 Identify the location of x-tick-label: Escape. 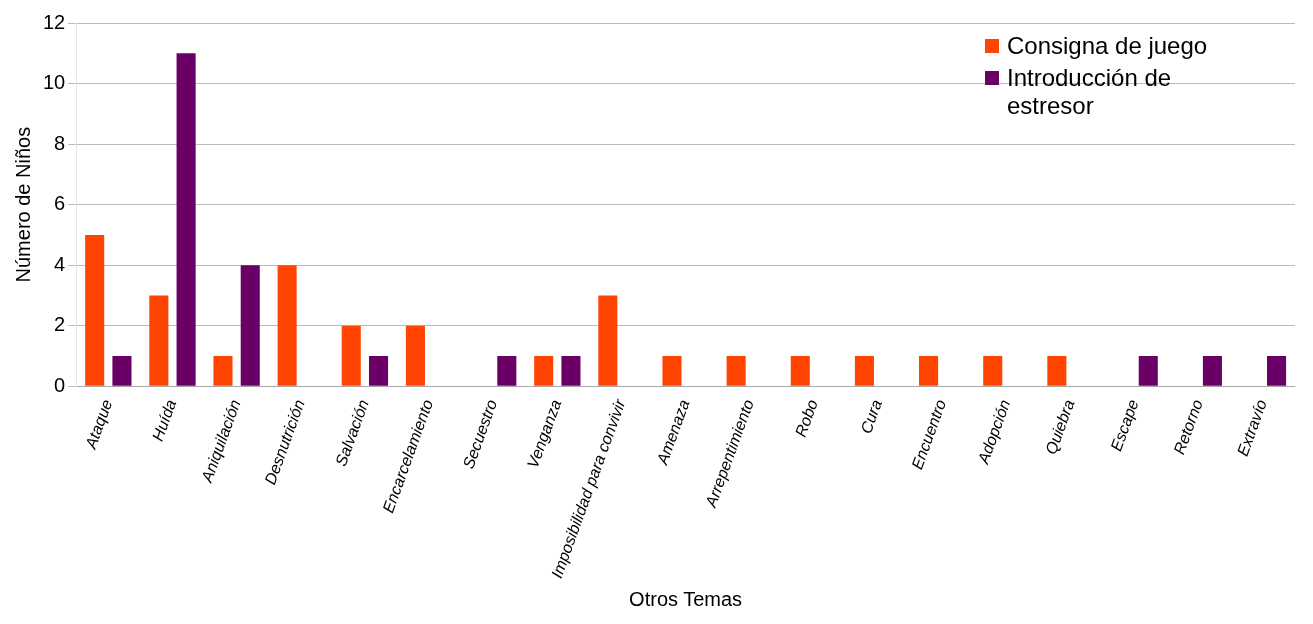
(1124, 425).